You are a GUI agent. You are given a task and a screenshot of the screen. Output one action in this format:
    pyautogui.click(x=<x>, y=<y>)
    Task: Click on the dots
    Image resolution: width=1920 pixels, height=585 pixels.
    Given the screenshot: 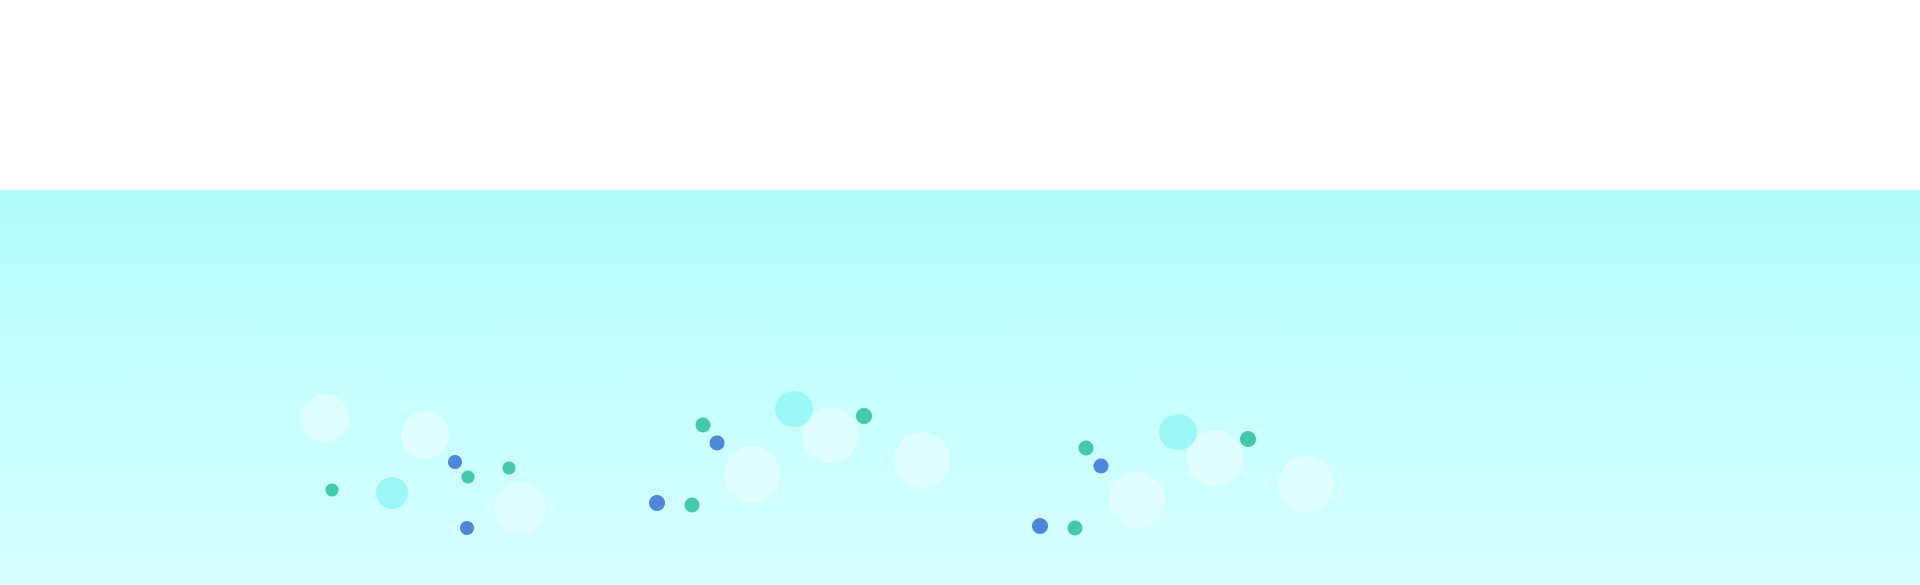 What is the action you would take?
    pyautogui.click(x=790, y=472)
    